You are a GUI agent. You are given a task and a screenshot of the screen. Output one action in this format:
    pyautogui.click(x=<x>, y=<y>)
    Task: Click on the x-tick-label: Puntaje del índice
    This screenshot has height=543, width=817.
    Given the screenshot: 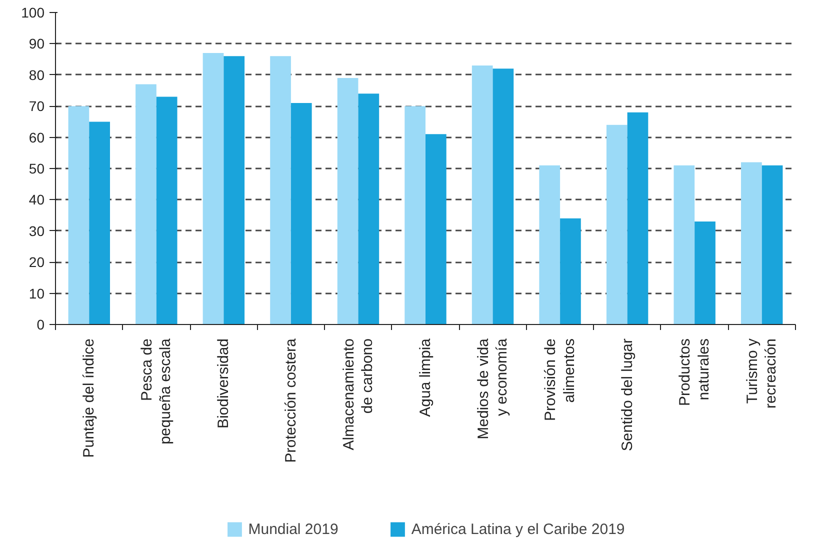 What is the action you would take?
    pyautogui.click(x=89, y=398)
    